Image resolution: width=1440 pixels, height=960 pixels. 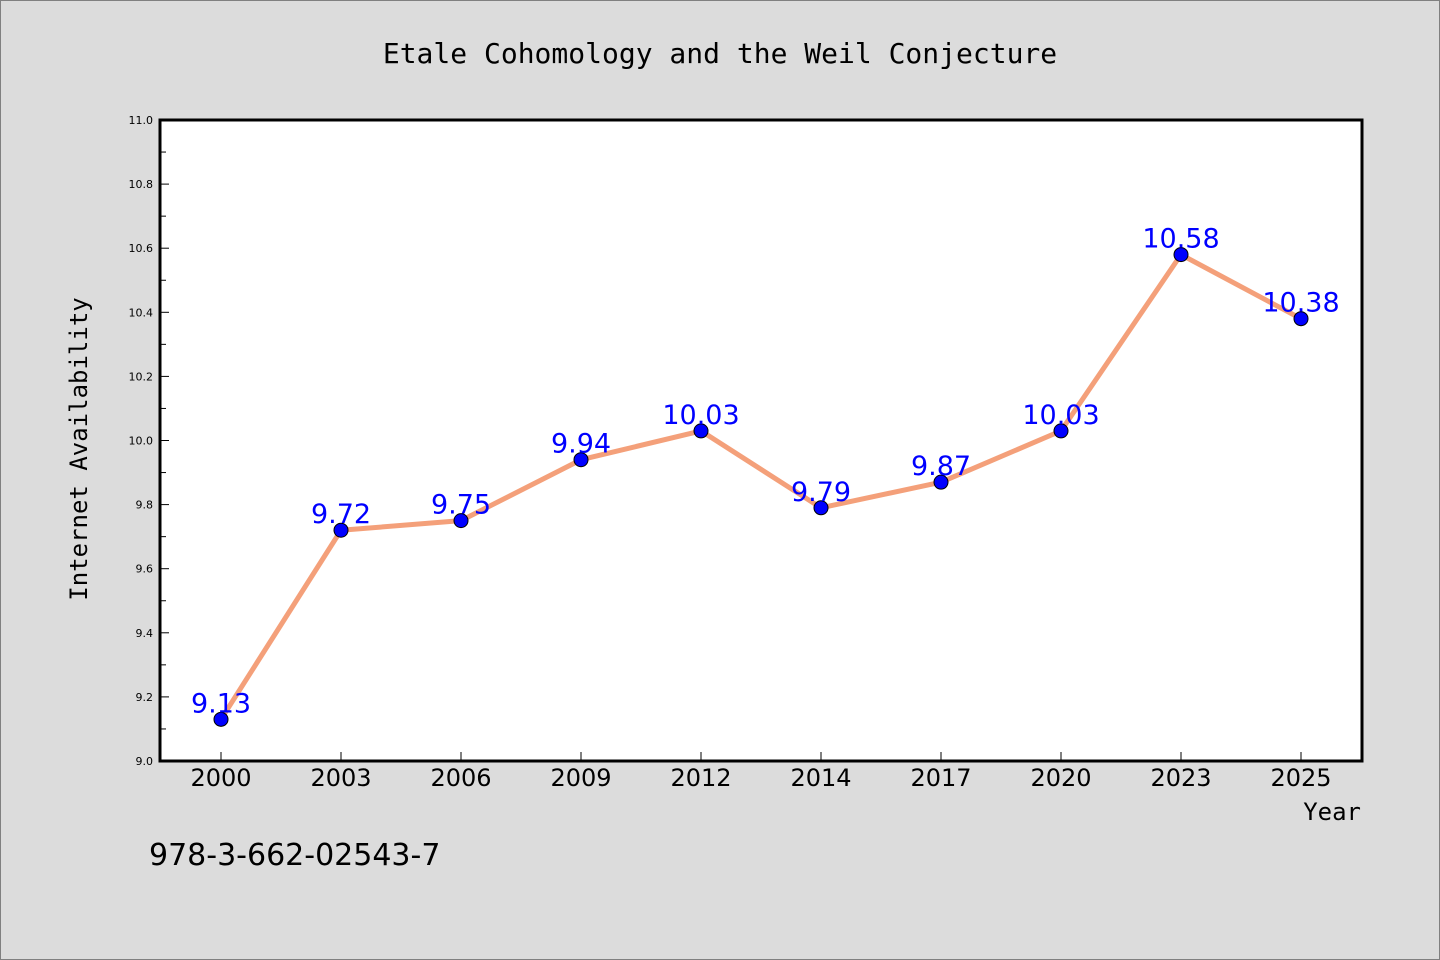 What do you see at coordinates (1332, 812) in the screenshot?
I see `x-axis-label: Year` at bounding box center [1332, 812].